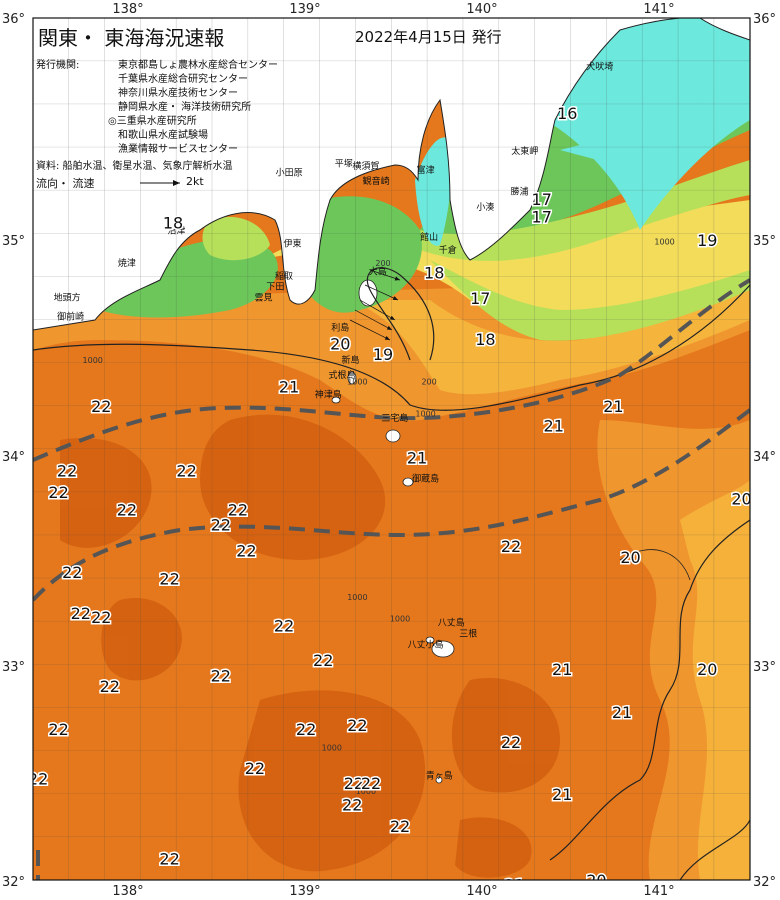 Image resolution: width=780 pixels, height=900 pixels. What do you see at coordinates (428, 37) in the screenshot?
I see `issue-date: 2022年4月15日 発行` at bounding box center [428, 37].